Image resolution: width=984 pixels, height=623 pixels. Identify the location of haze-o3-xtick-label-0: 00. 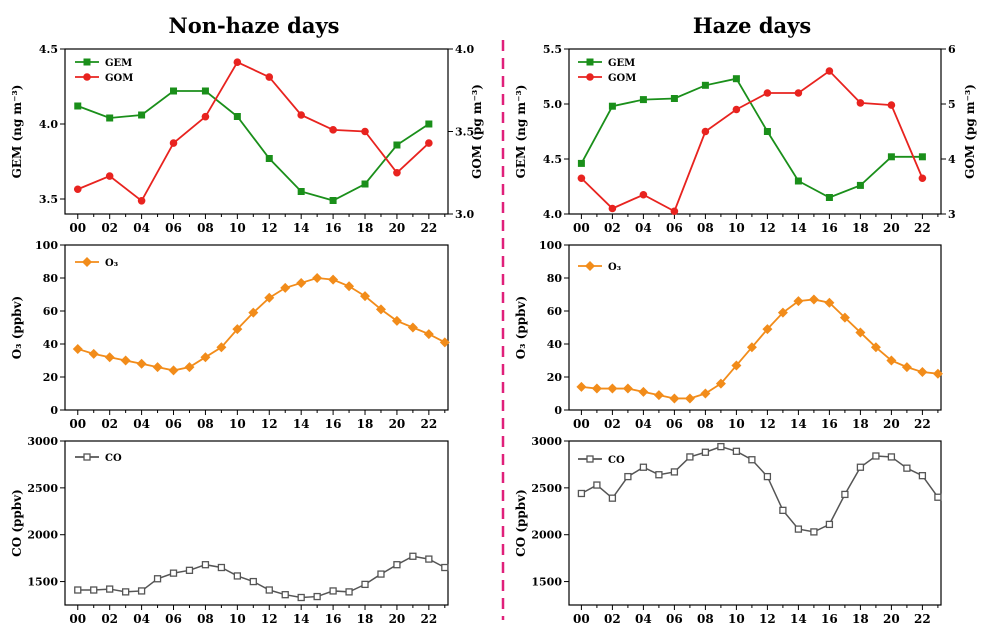
(581, 424).